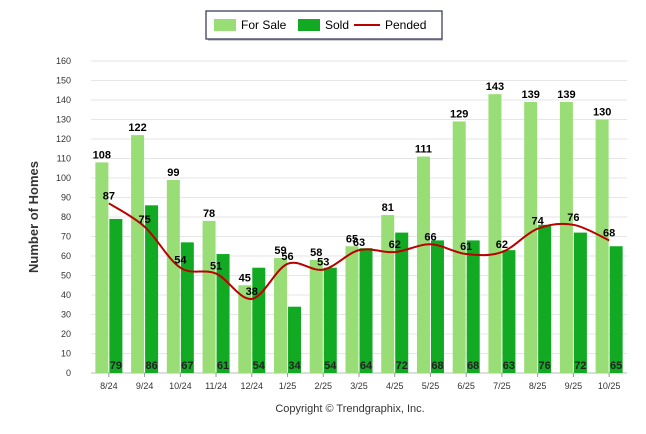  Describe the element at coordinates (109, 196) in the screenshot. I see `pended-label: 87` at that location.